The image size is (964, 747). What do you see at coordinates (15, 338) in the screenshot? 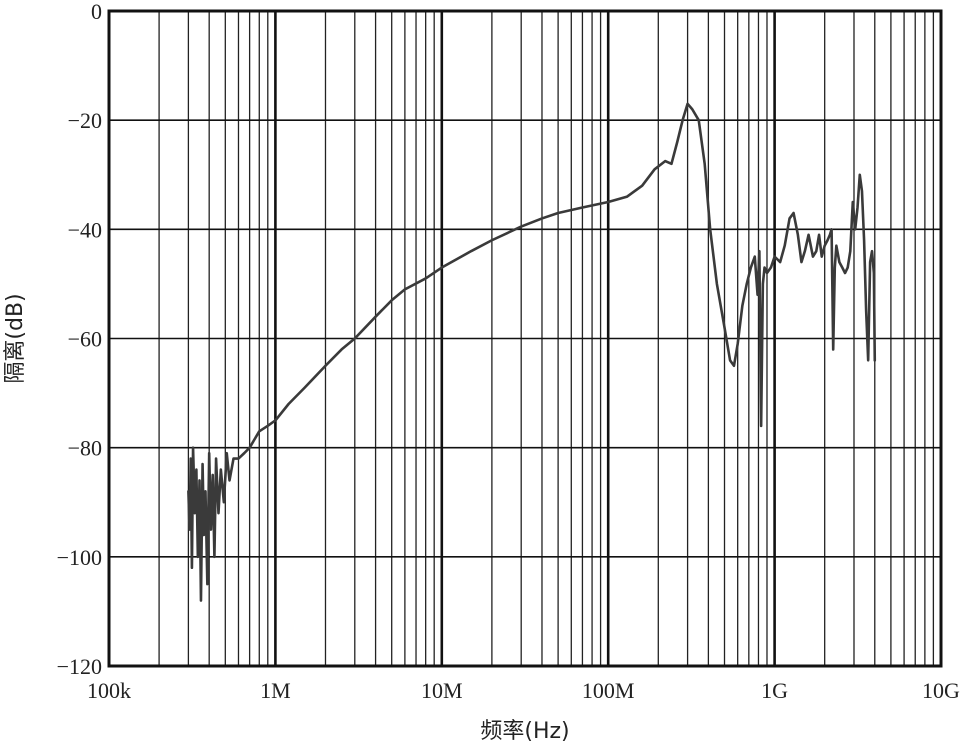
I see `y-axis-title: 隔离(dB)` at bounding box center [15, 338].